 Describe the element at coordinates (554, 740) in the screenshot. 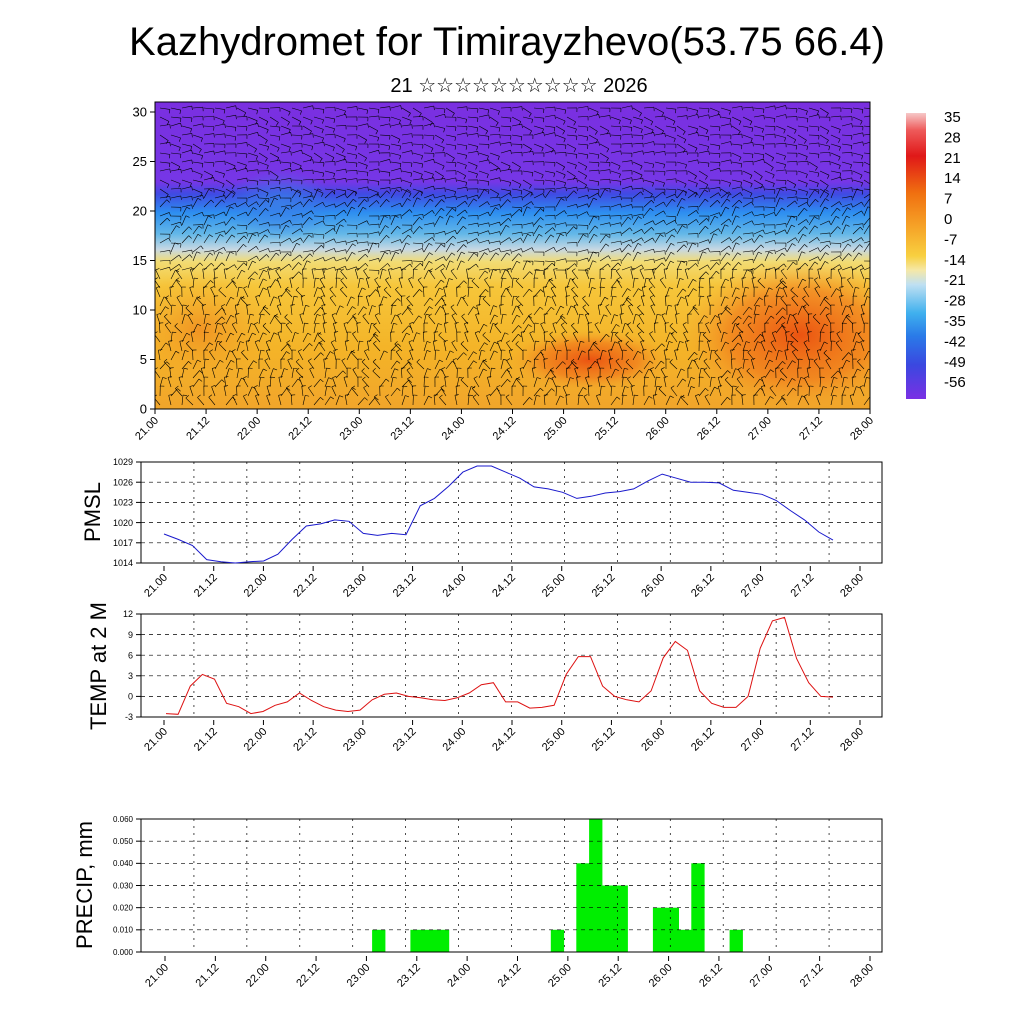

I see `temp-x-tick-label: 25.00` at that location.